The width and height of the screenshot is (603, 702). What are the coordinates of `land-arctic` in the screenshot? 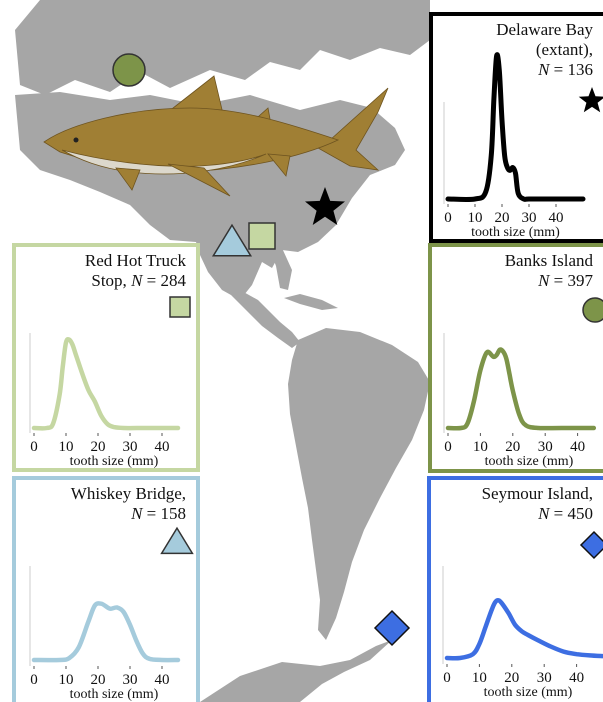 It's located at (222, 47).